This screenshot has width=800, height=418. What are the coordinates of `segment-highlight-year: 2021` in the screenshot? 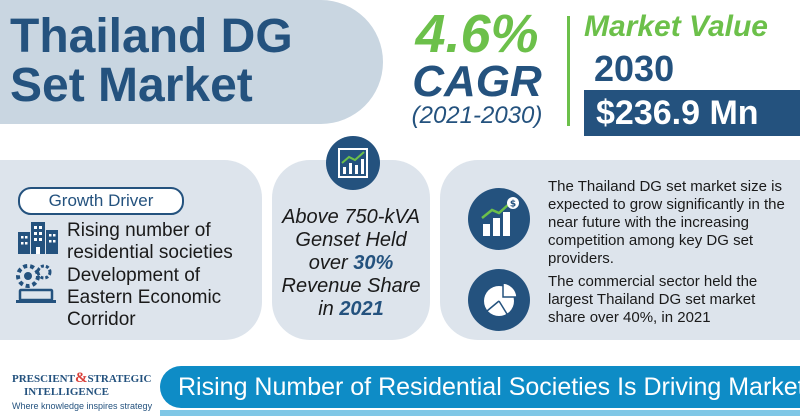 It's located at (361, 309).